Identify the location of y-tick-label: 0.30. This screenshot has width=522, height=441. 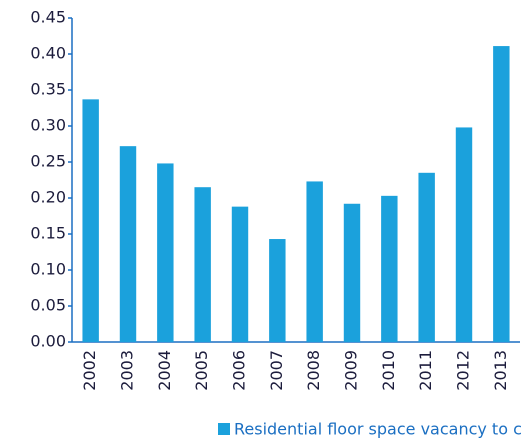
(48, 125).